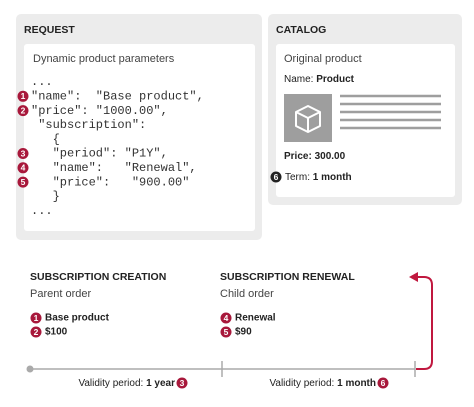 This screenshot has height=407, width=474. What do you see at coordinates (117, 96) in the screenshot?
I see `code-line: "name": "Base product",` at bounding box center [117, 96].